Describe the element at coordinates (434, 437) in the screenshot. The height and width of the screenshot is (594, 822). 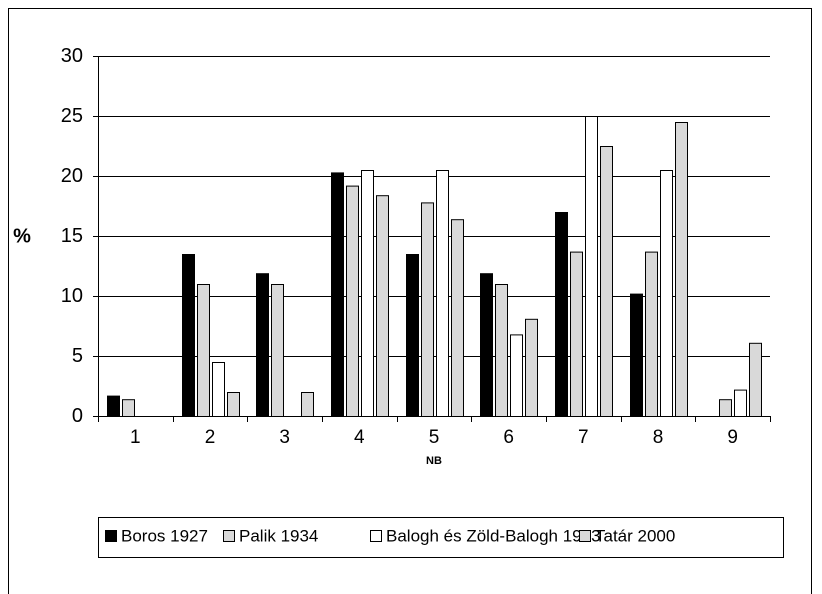
I see `x-tick-label: 5` at that location.